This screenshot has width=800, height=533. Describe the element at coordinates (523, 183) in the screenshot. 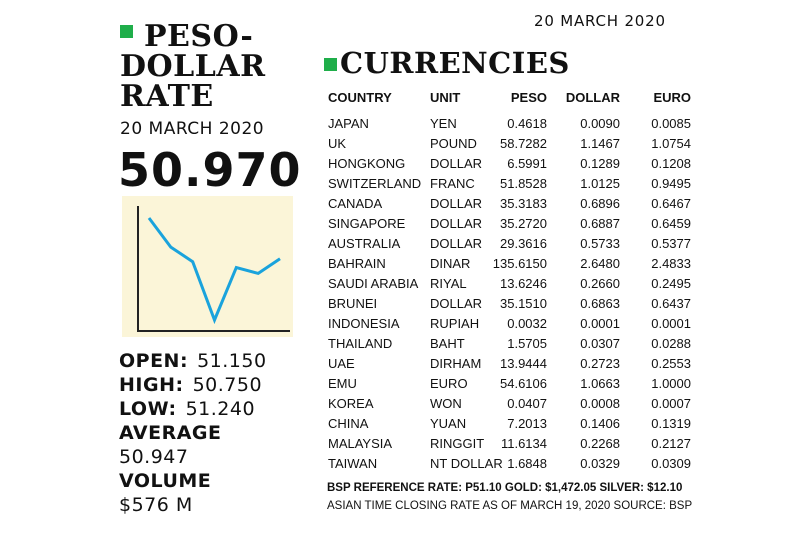

I see `peso-cell: 51.8528` at that location.